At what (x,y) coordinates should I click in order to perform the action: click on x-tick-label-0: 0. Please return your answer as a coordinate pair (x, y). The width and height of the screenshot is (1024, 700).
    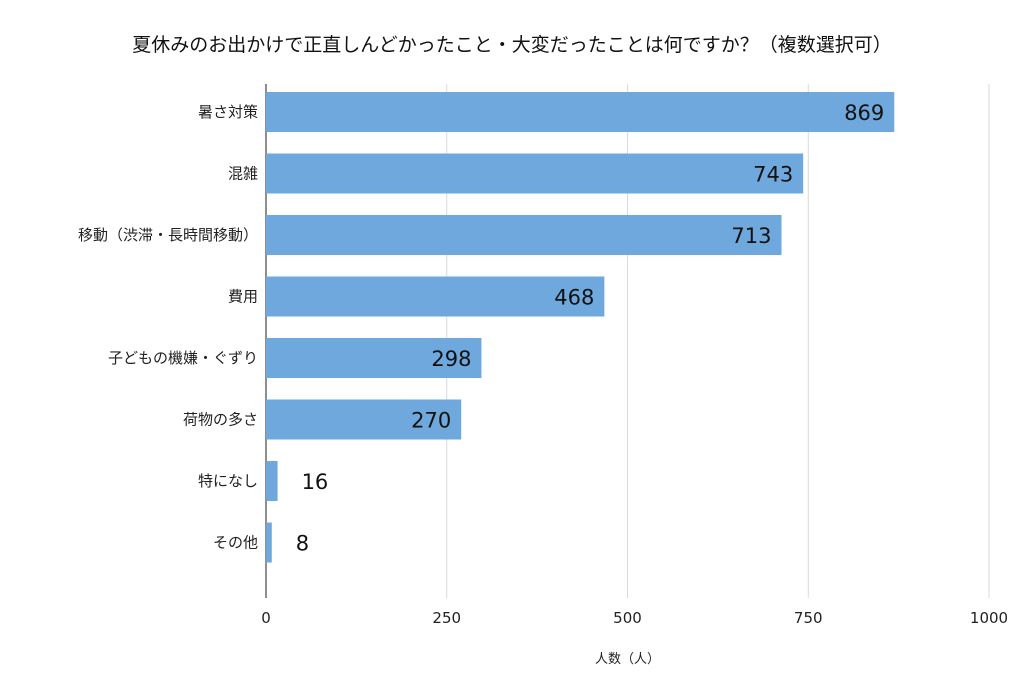
    Looking at the image, I should click on (266, 618).